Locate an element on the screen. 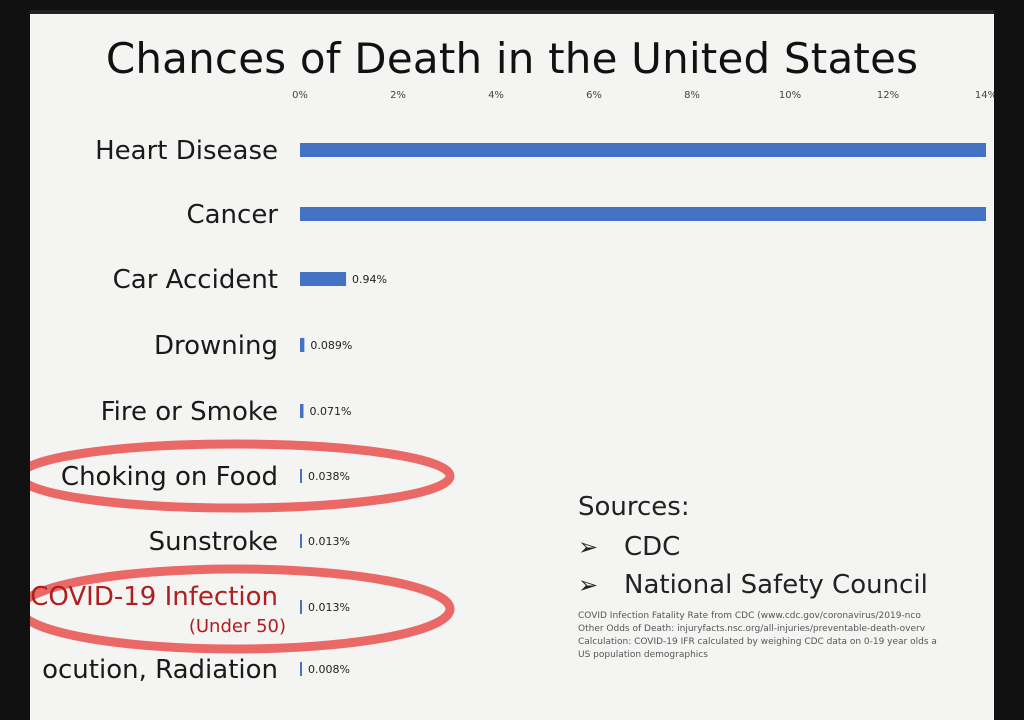 Image resolution: width=1024 pixels, height=720 pixels. data-label: 0.008% is located at coordinates (329, 669).